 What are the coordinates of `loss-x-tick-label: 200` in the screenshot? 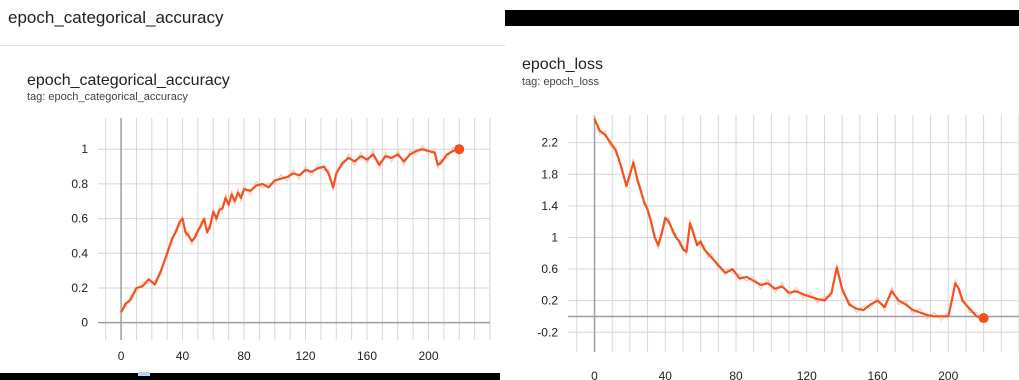 It's located at (948, 374).